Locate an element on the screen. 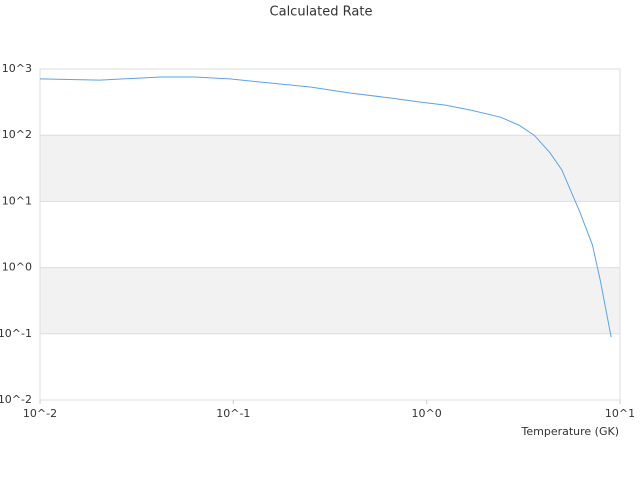 The height and width of the screenshot is (484, 640). y-tick-label: 10^-1 is located at coordinates (16, 333).